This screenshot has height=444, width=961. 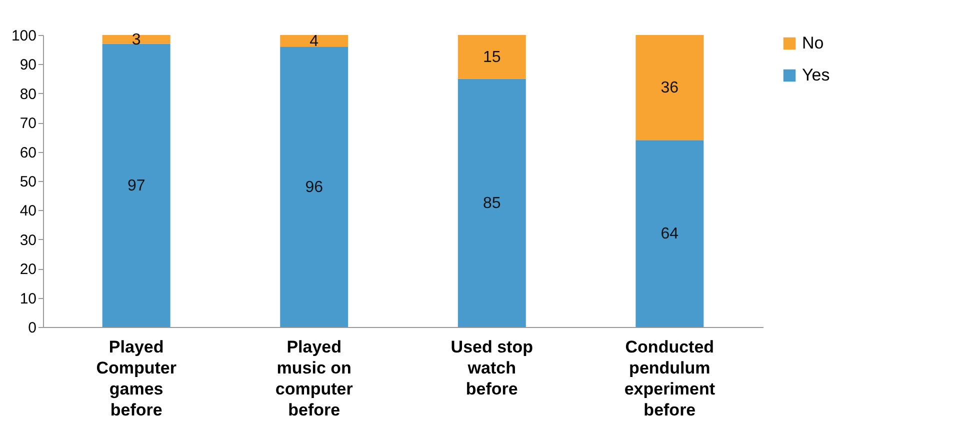 I want to click on data-label: 97, so click(x=136, y=185).